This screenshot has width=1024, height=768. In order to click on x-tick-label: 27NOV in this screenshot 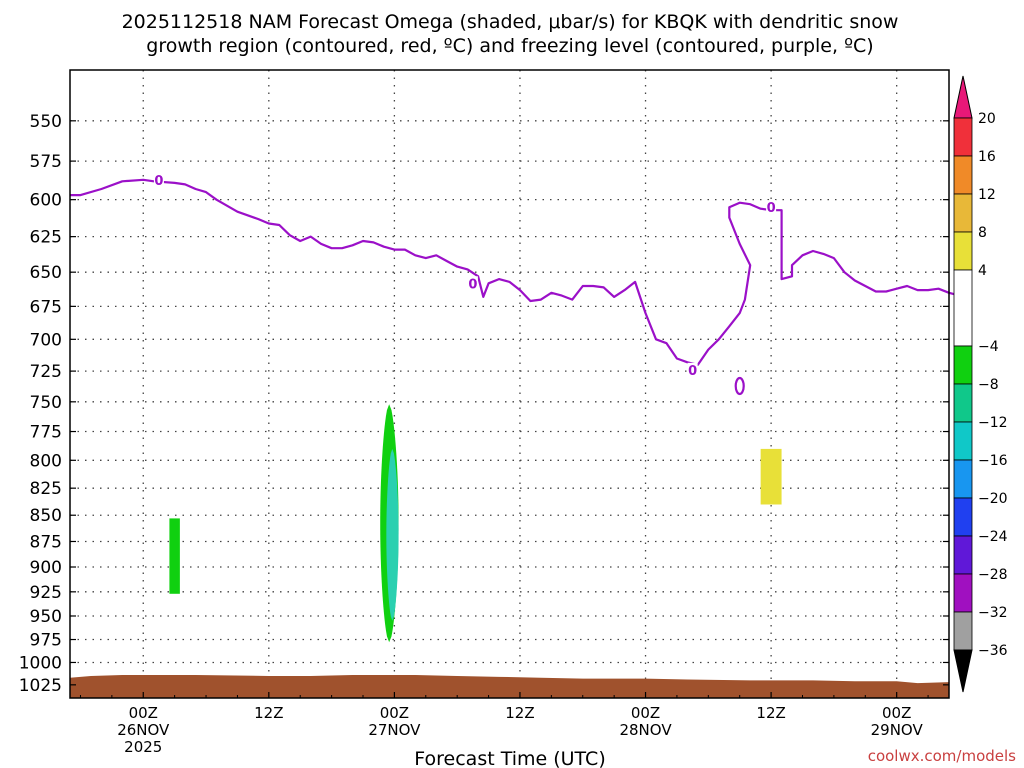, I will do `click(394, 730)`.